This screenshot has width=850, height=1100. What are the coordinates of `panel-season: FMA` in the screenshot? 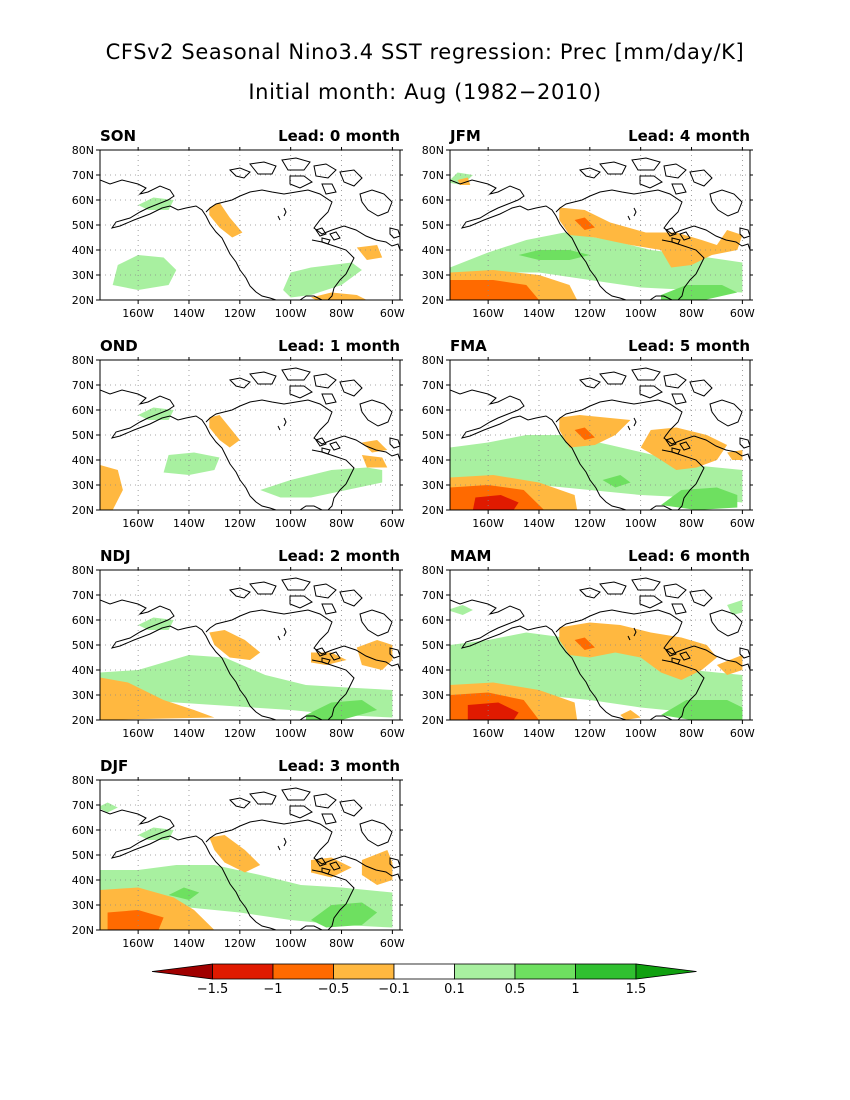 It's located at (468, 346).